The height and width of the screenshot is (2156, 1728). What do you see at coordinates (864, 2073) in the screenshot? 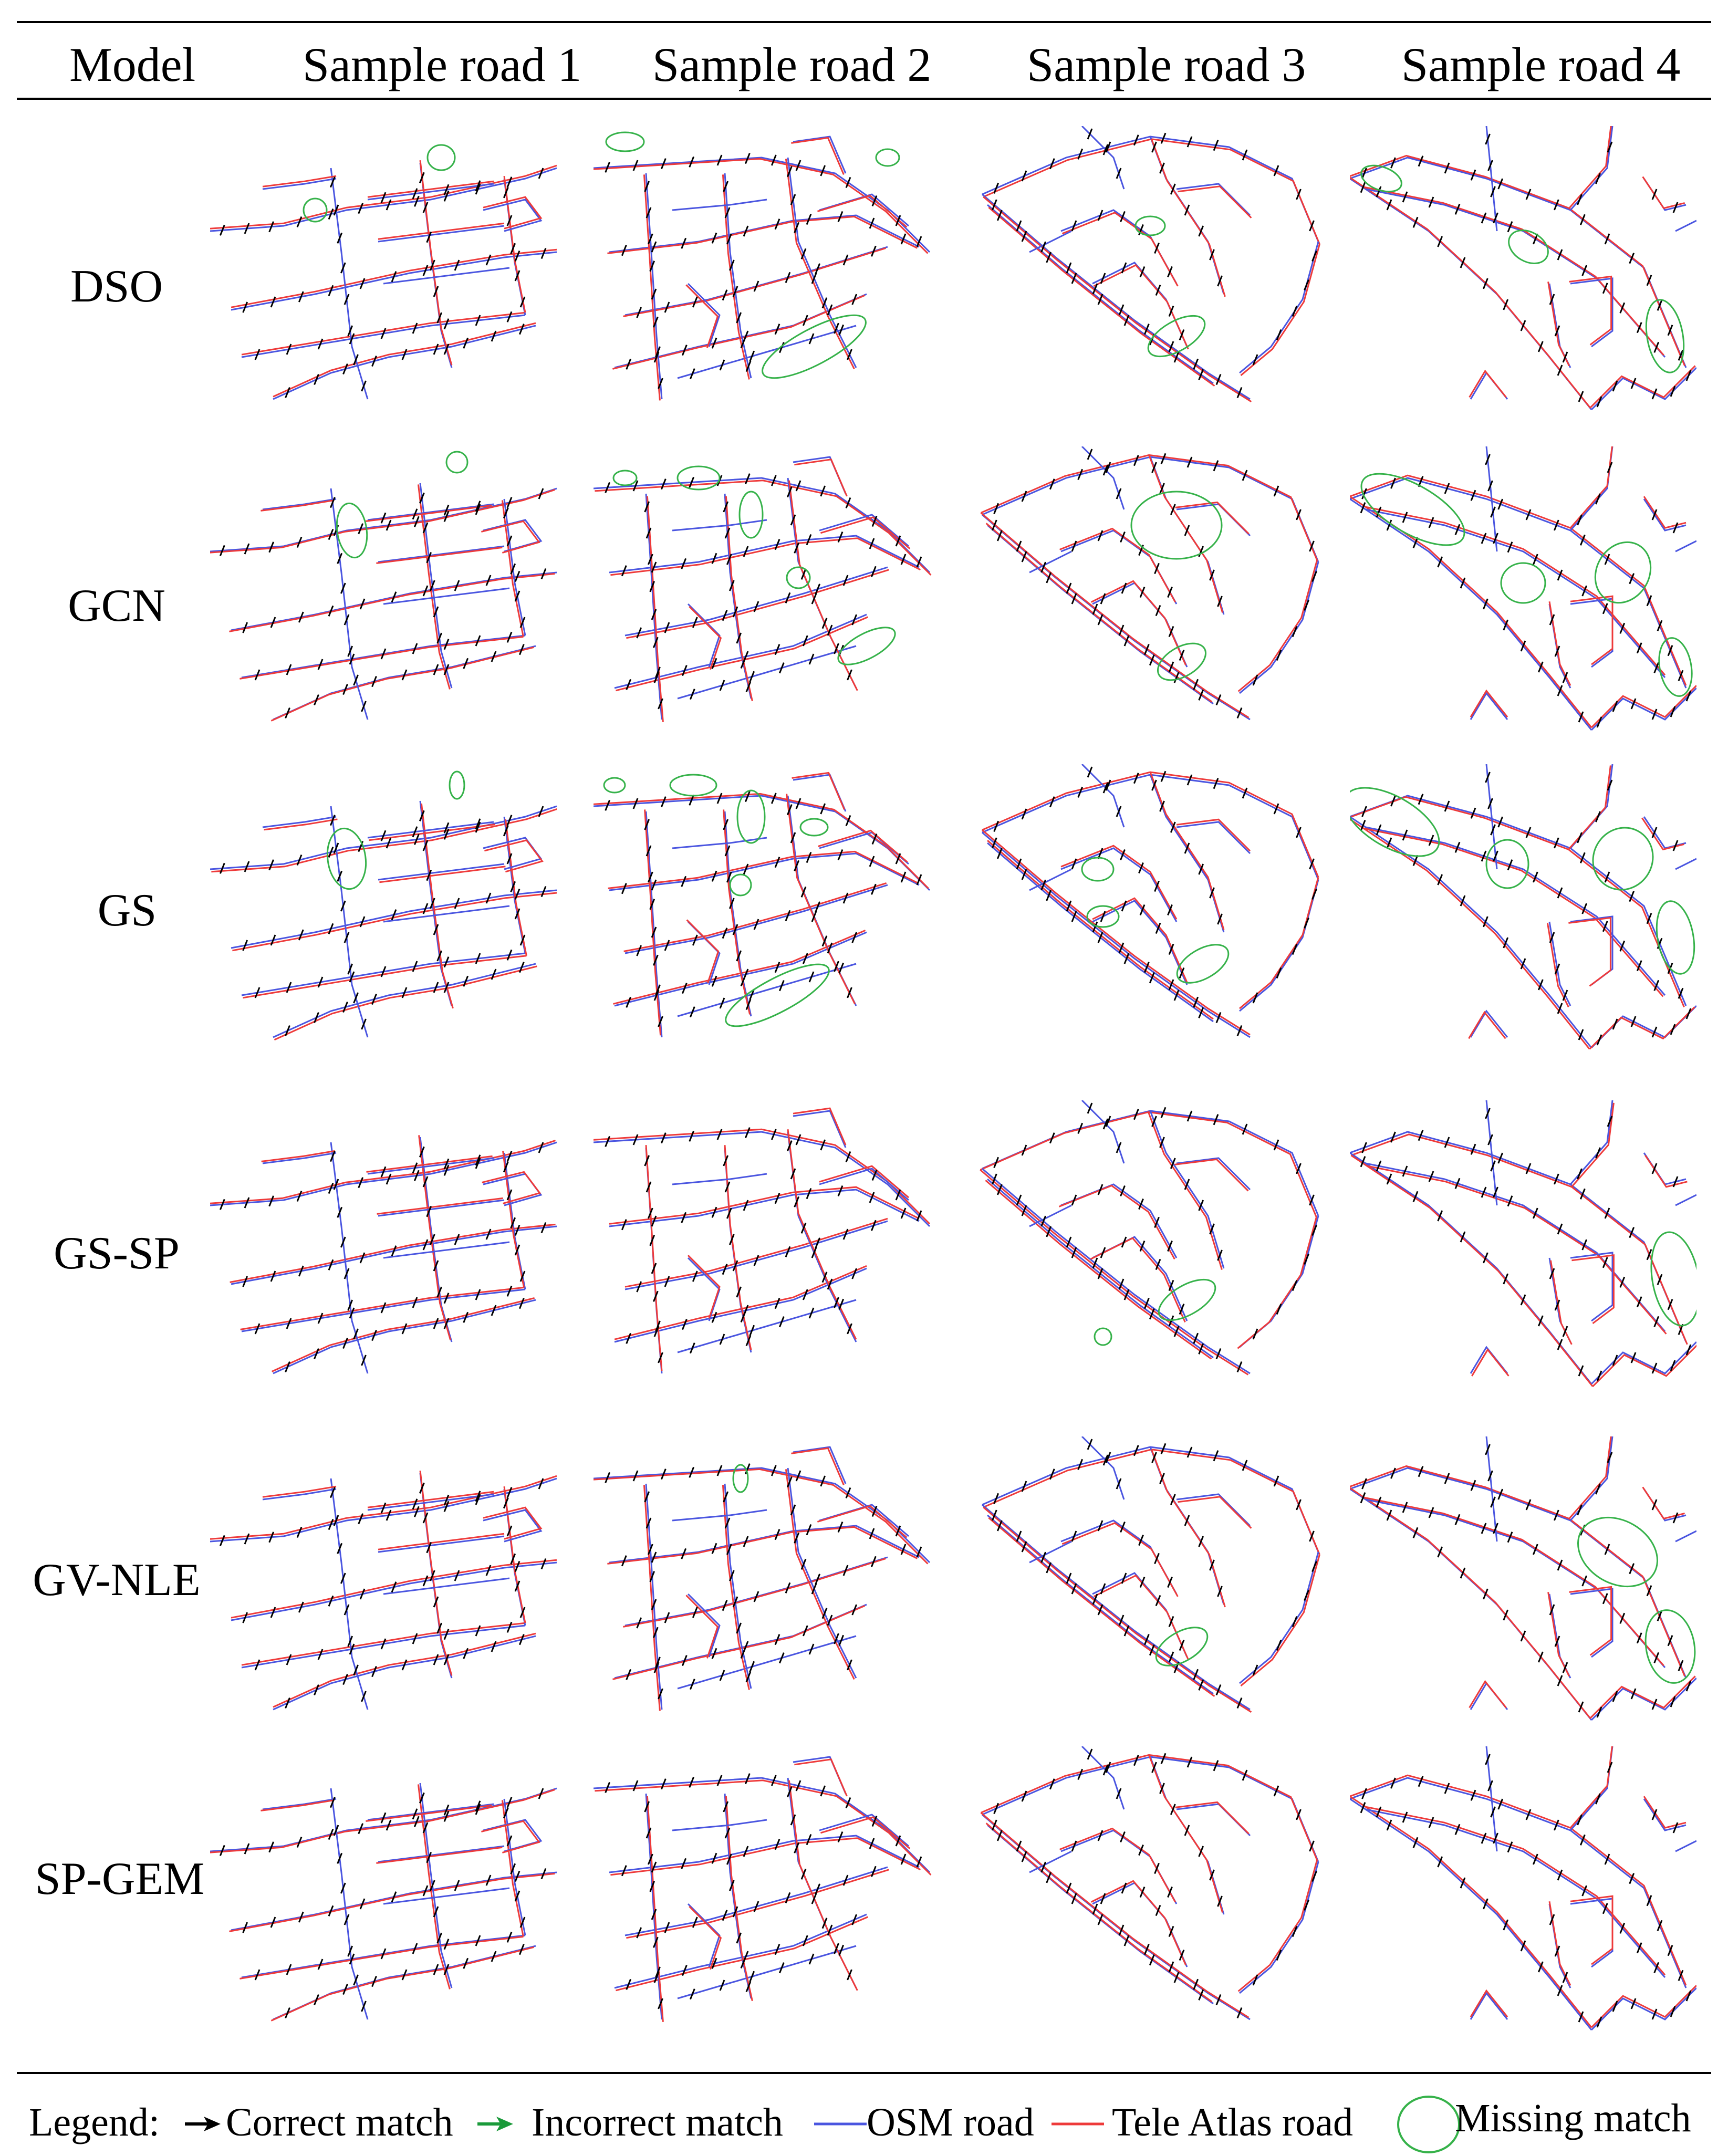
I see `legend-rule` at bounding box center [864, 2073].